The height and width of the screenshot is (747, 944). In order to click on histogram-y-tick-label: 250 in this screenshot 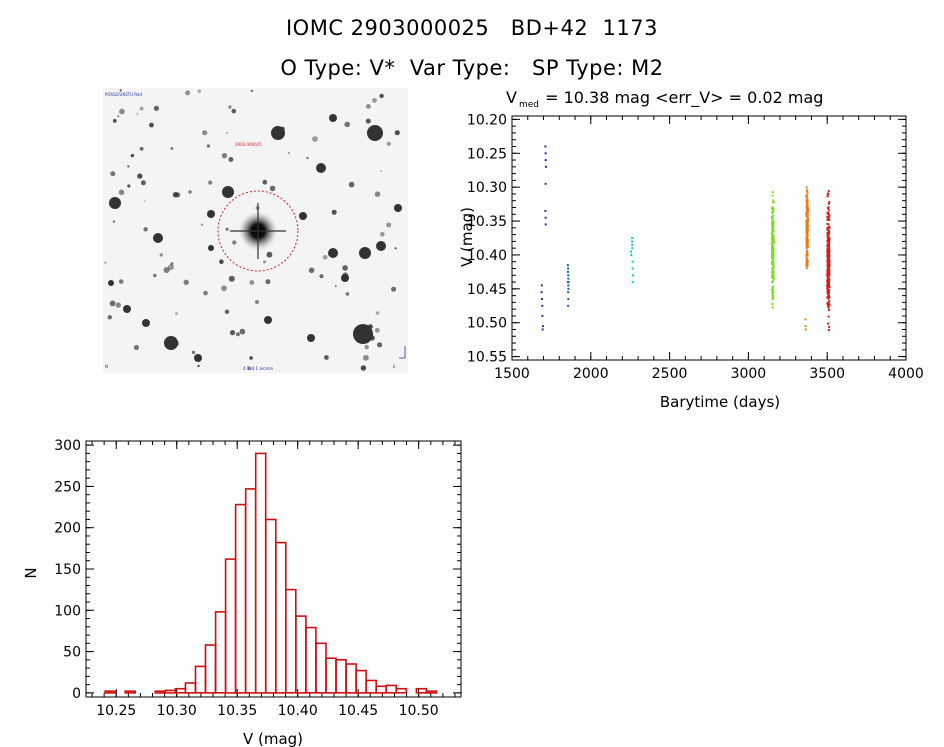, I will do `click(67, 487)`.